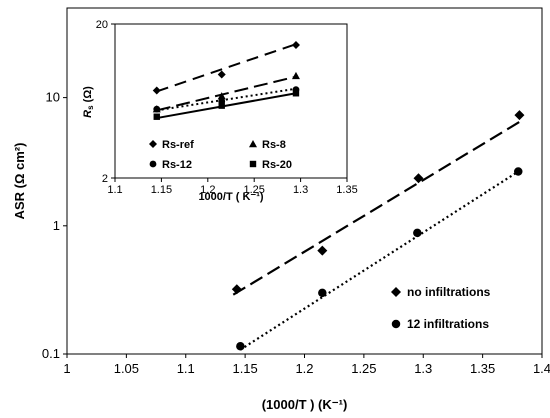 The height and width of the screenshot is (418, 550). Describe the element at coordinates (19, 181) in the screenshot. I see `y-axis-title: ASR (Ω cm²)` at that location.